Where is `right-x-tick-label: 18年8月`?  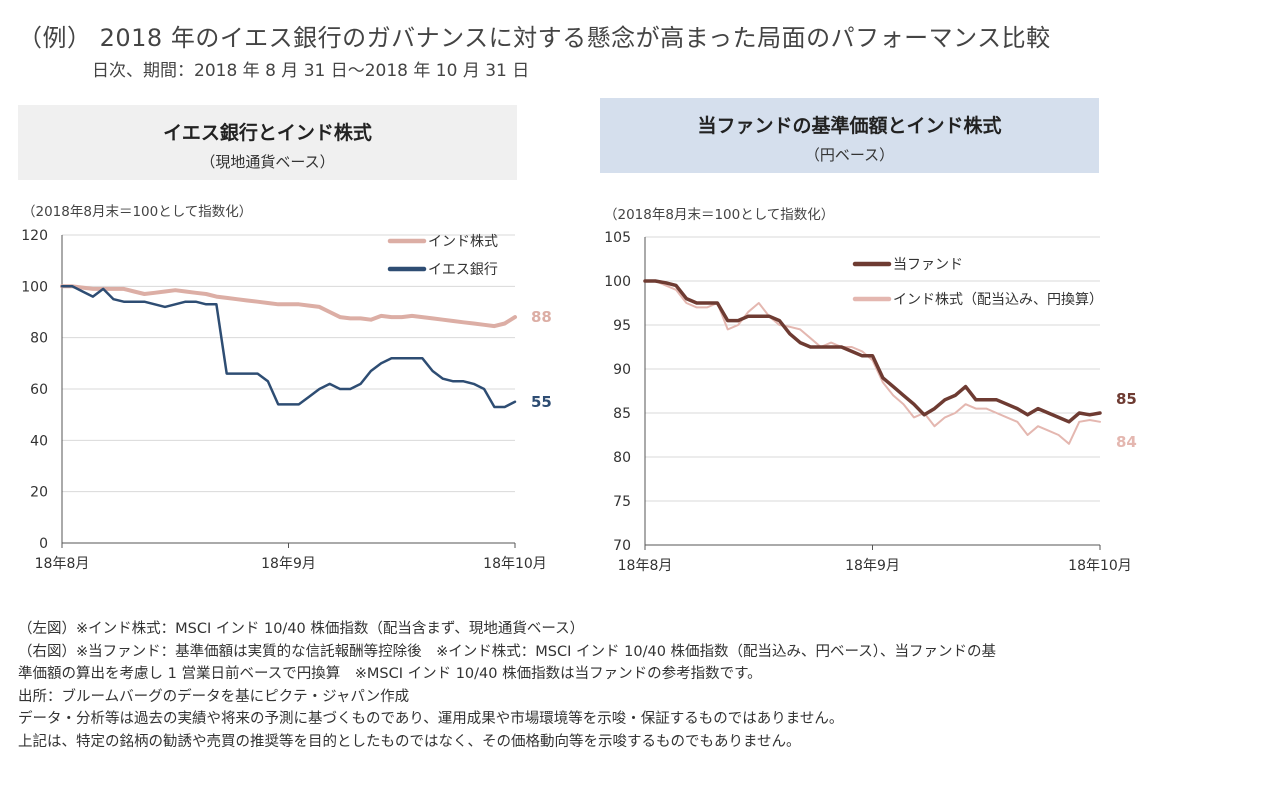 right-x-tick-label: 18年8月 is located at coordinates (645, 566).